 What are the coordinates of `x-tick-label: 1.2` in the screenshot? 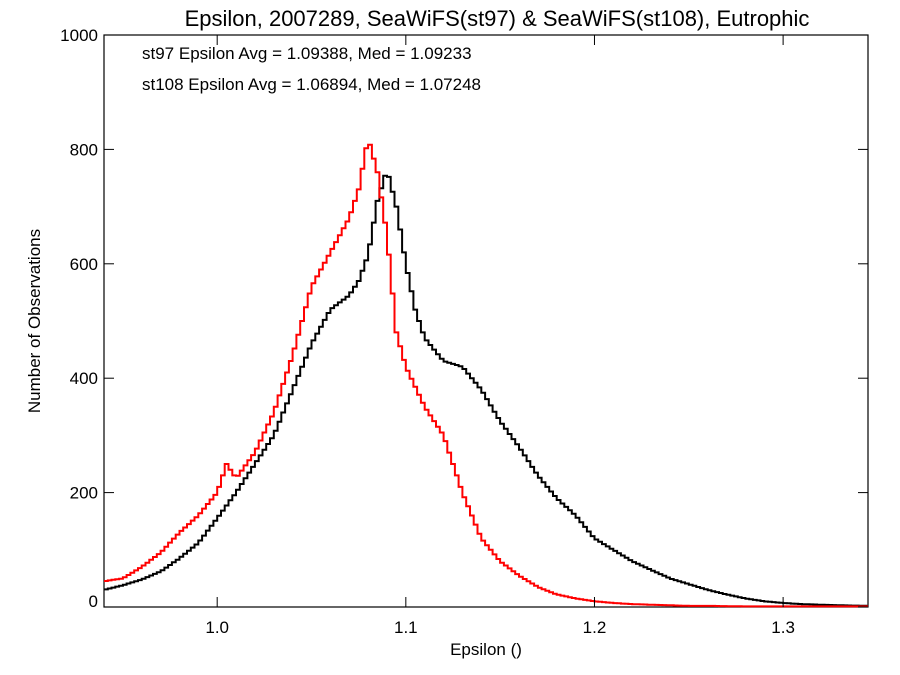 It's located at (595, 627).